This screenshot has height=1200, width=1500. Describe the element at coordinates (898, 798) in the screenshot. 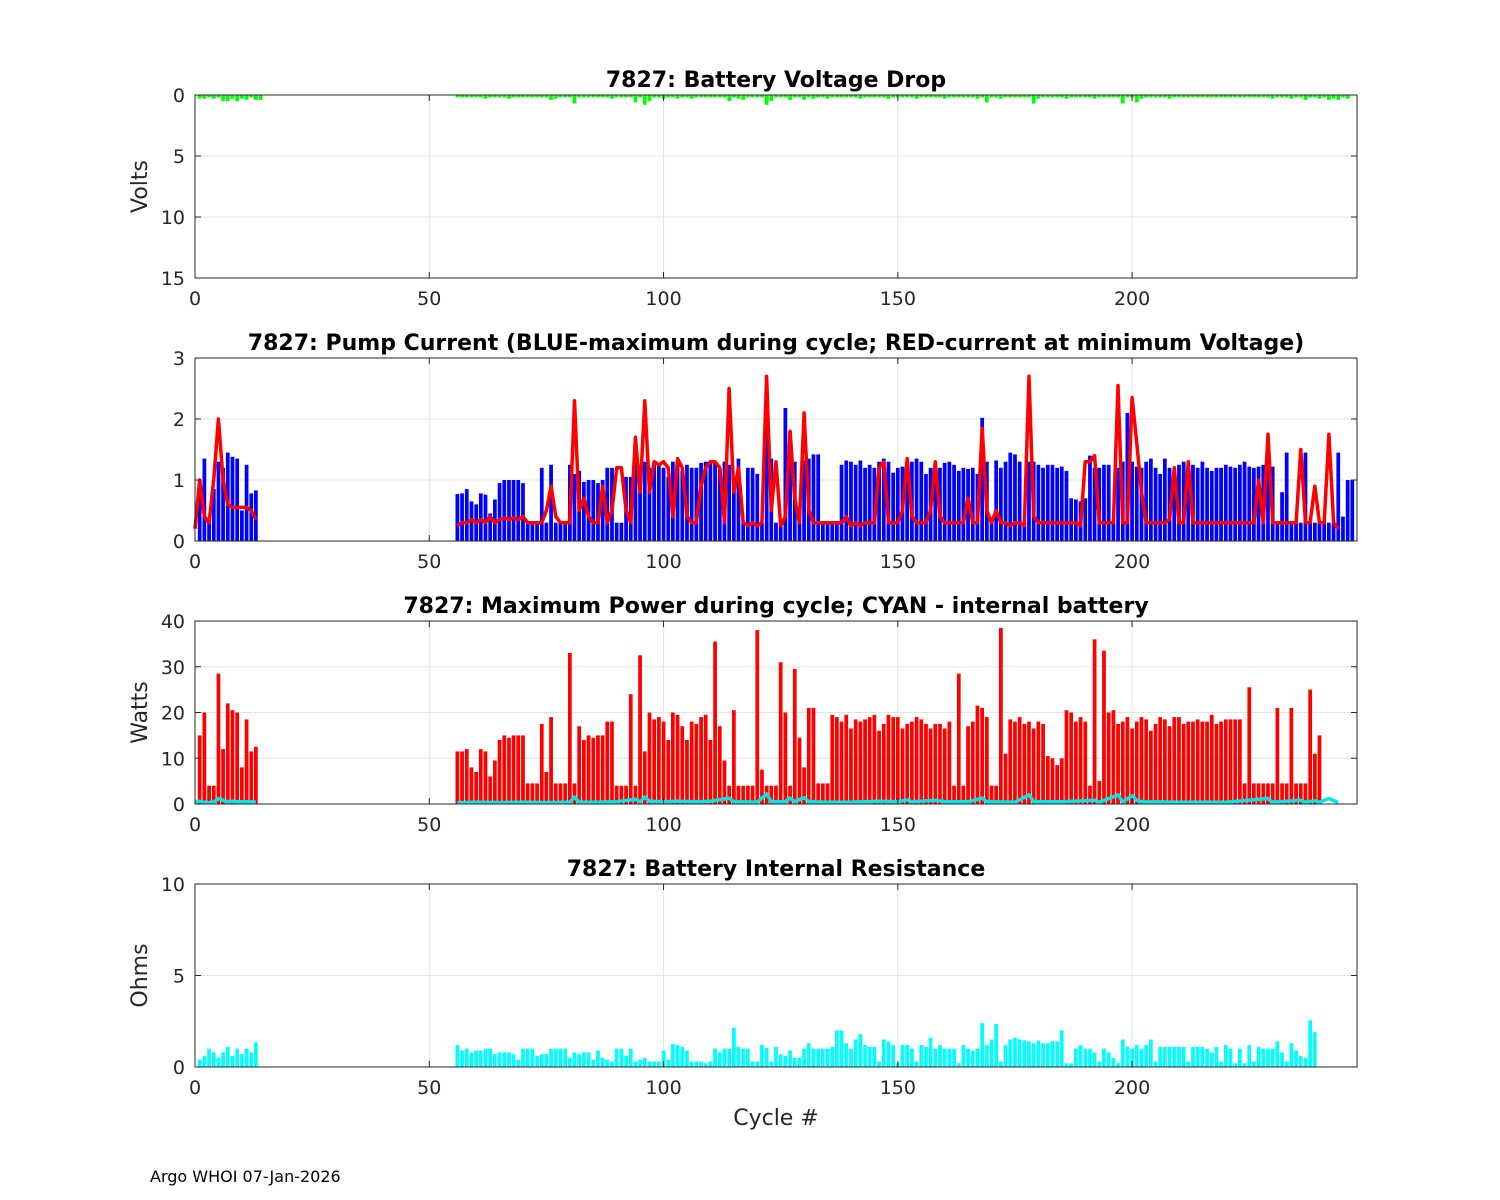

I see `series-line` at that location.